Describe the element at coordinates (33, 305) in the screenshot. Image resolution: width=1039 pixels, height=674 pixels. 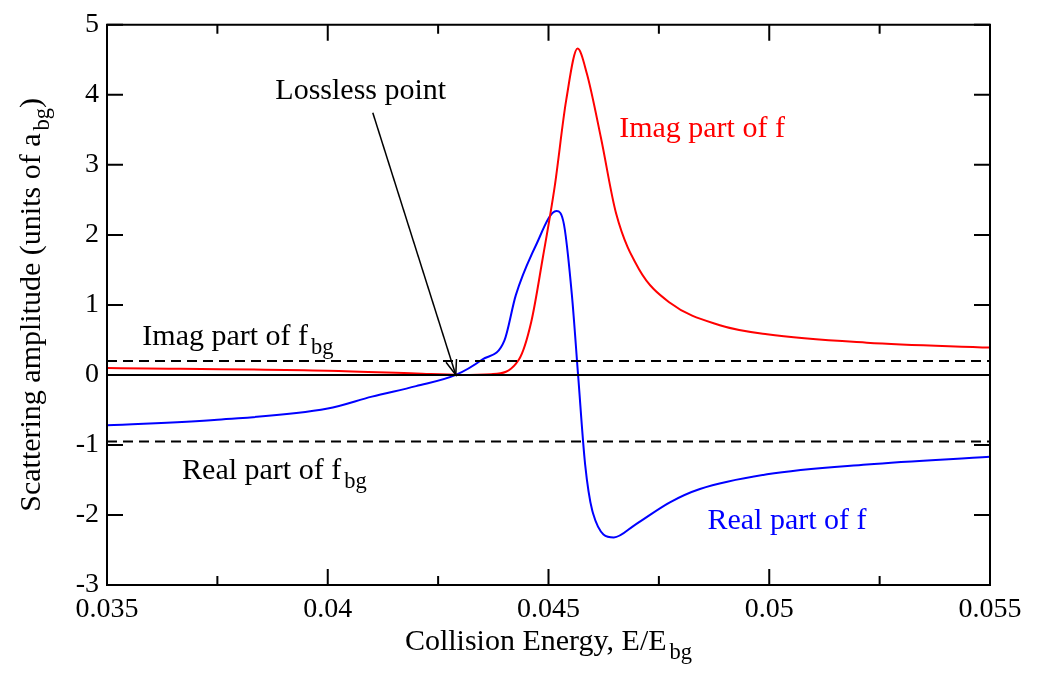
I see `y-axis-title: Scattering amplitude (units of abg)` at that location.